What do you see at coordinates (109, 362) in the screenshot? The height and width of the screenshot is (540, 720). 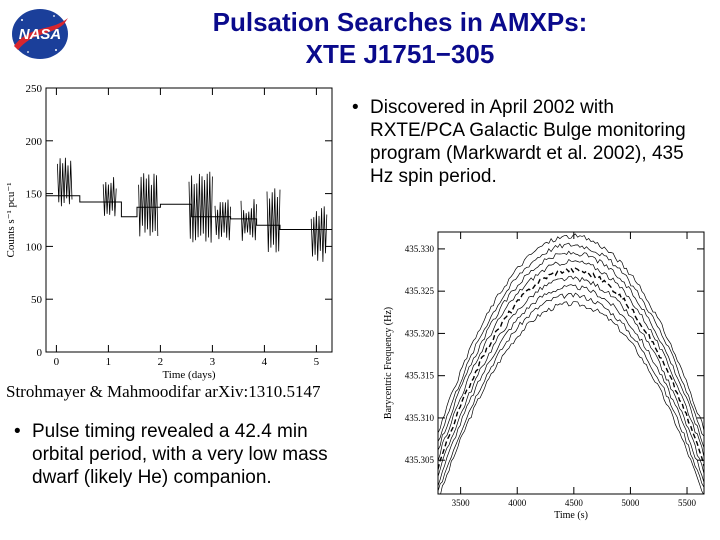 I see `x-tick-label: 1` at bounding box center [109, 362].